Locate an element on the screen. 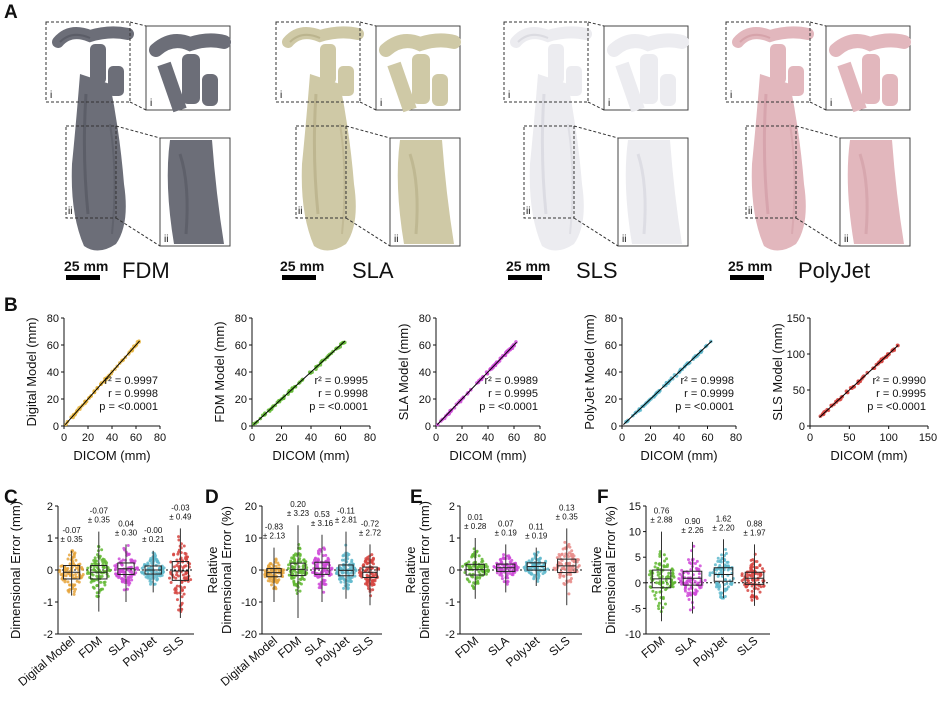  scale-label: 25 mm is located at coordinates (302, 266).